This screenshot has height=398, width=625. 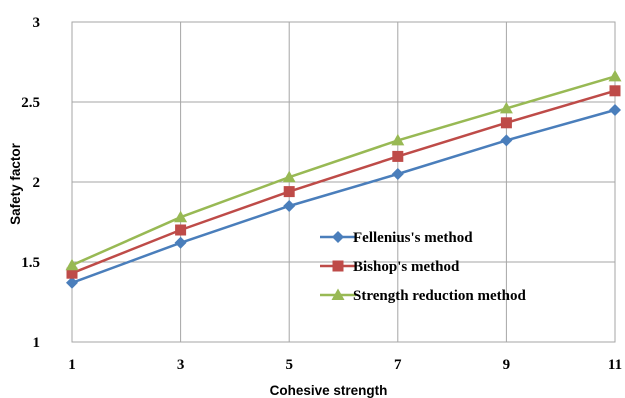 What do you see at coordinates (398, 365) in the screenshot?
I see `x-tick-label: 7` at bounding box center [398, 365].